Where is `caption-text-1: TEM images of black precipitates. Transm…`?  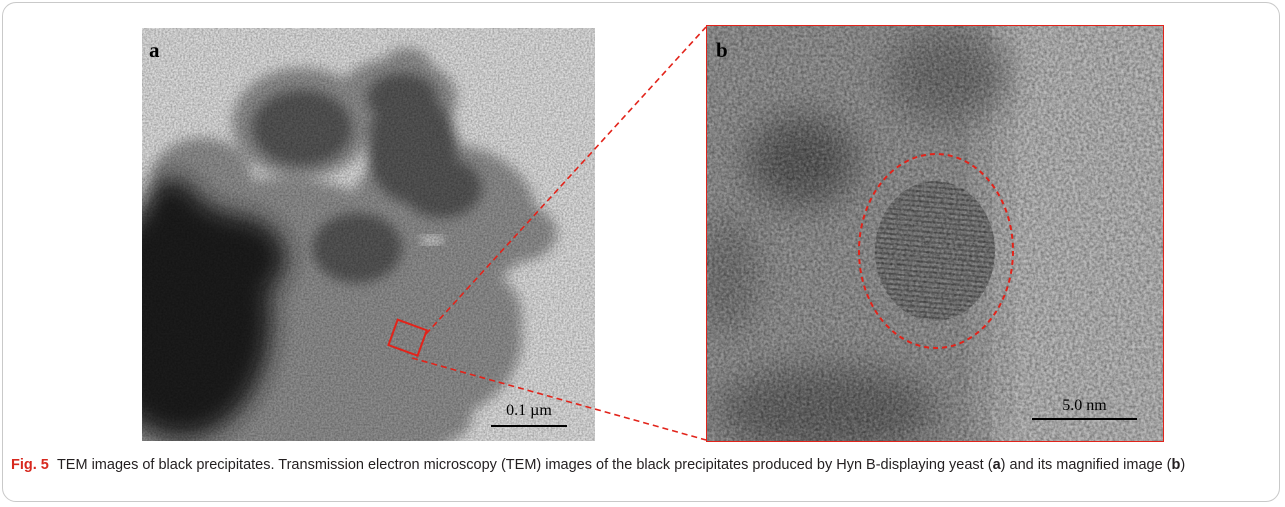 caption-text-1: TEM images of black precipitates. Transm… is located at coordinates (524, 465).